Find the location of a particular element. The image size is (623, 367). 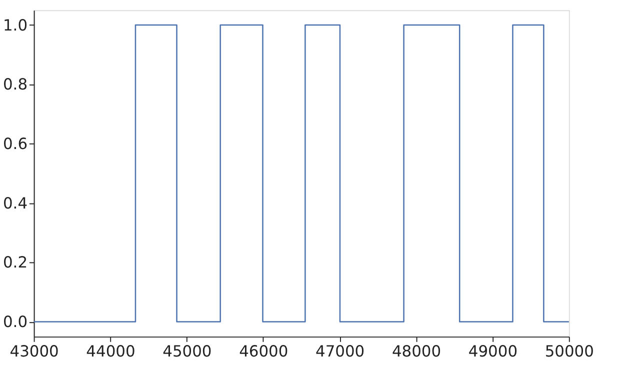

y-tick-label: 1.0 is located at coordinates (15, 25).